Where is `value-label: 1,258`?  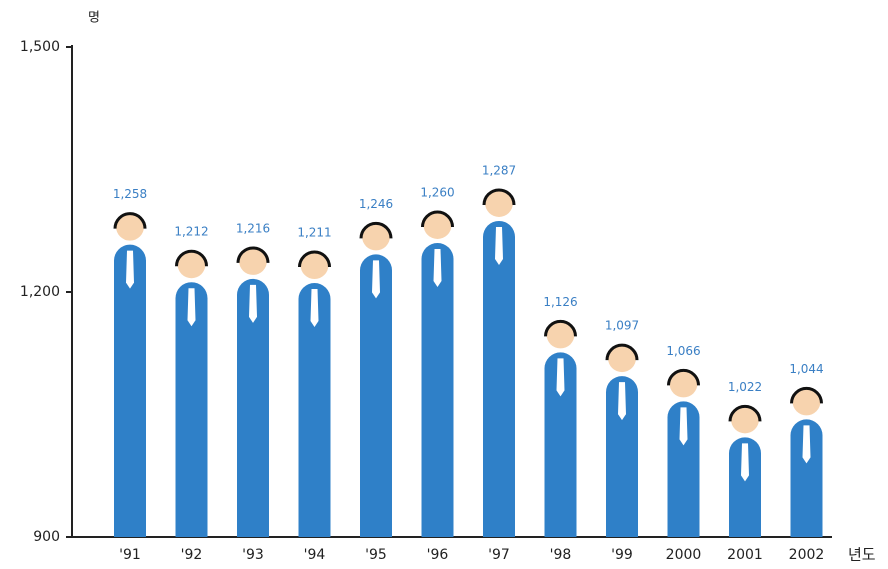
value-label: 1,258 is located at coordinates (130, 194).